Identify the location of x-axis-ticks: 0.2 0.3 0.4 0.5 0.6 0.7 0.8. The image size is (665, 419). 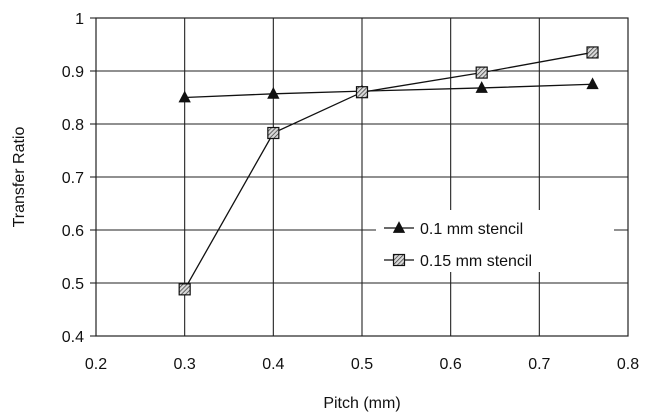
(362, 364).